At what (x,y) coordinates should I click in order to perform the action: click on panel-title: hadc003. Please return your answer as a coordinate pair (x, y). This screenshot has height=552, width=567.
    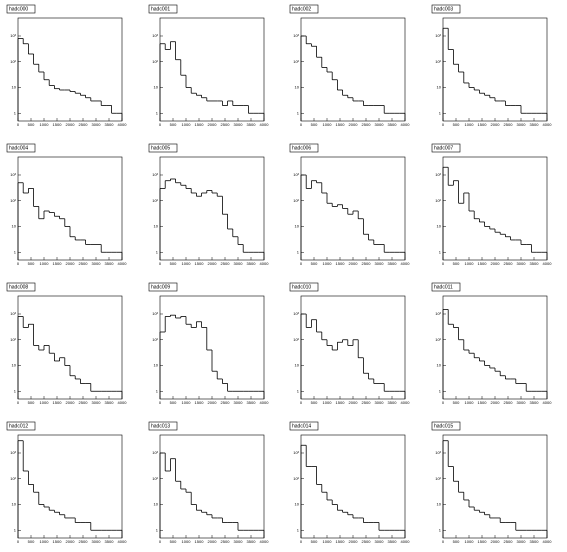
    Looking at the image, I should click on (443, 9).